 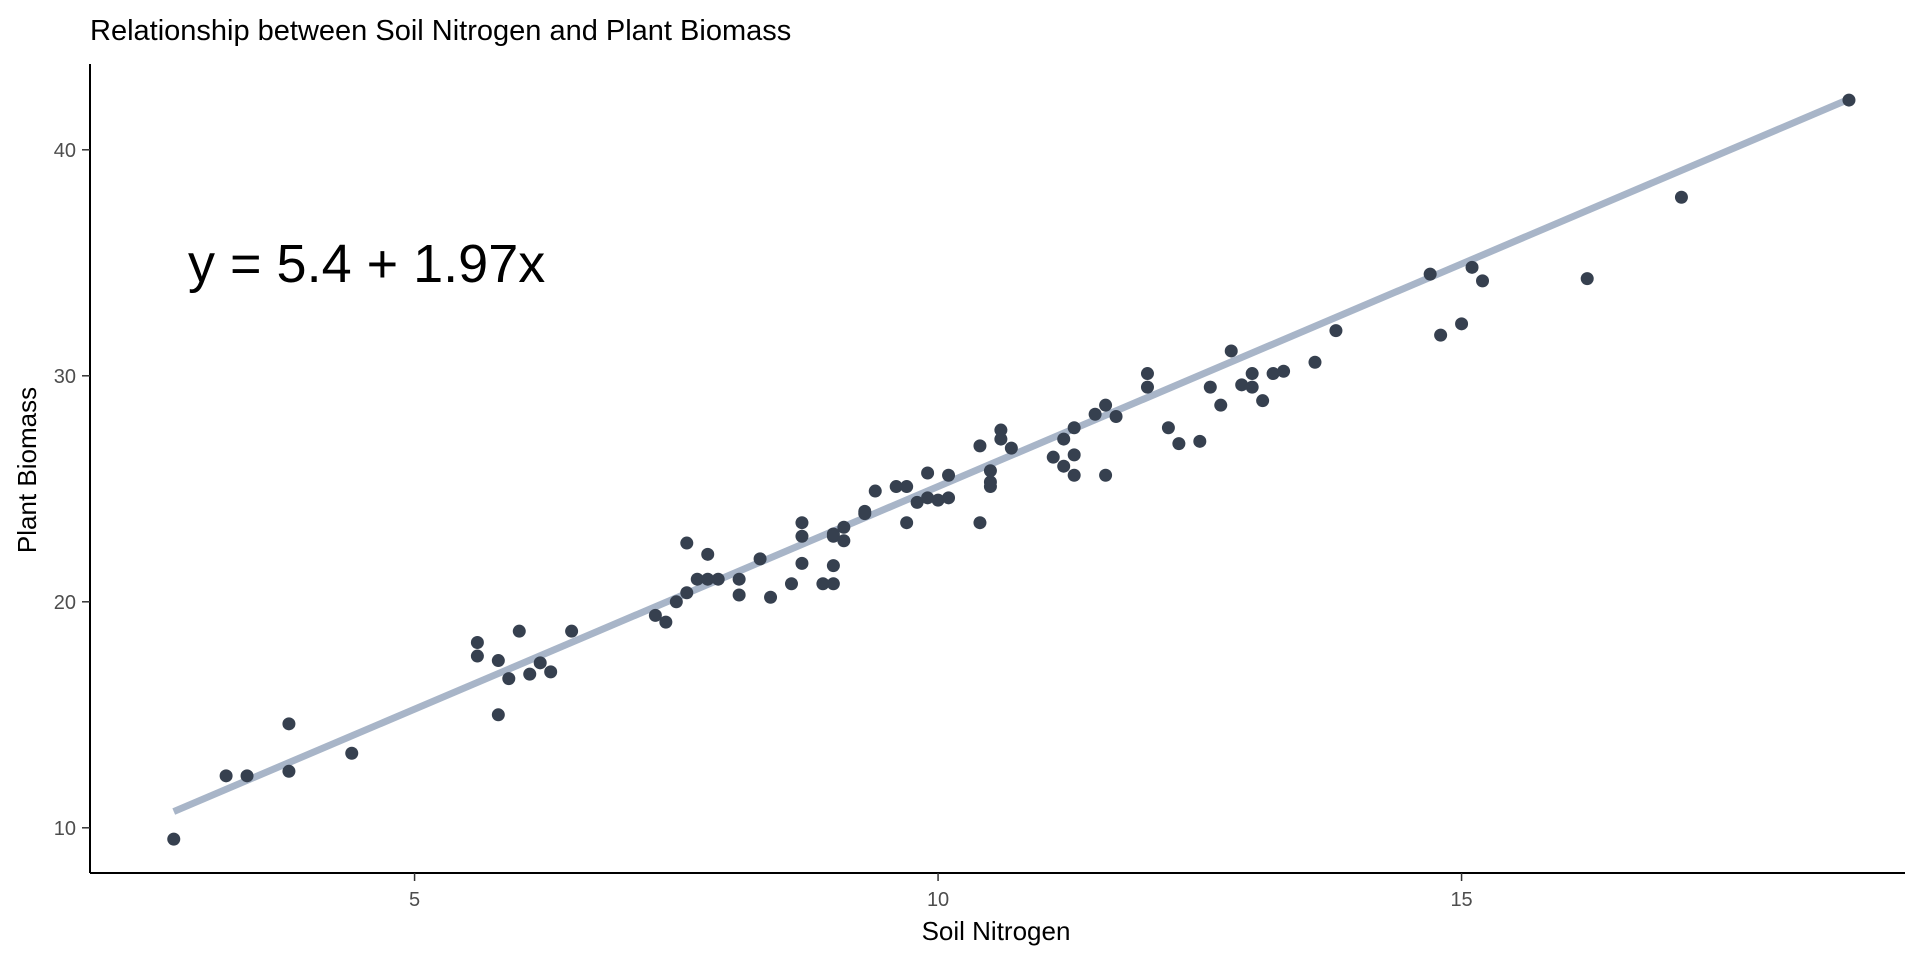 What do you see at coordinates (65, 151) in the screenshot?
I see `y-tick-label: 40` at bounding box center [65, 151].